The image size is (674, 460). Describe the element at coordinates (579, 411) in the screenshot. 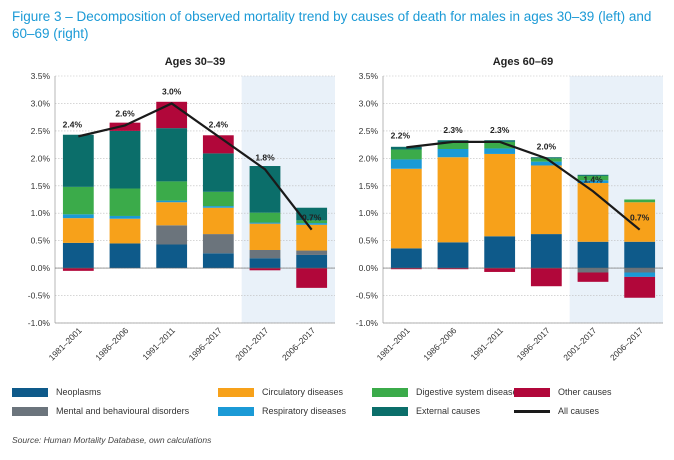

I see `legend-label: All causes` at that location.